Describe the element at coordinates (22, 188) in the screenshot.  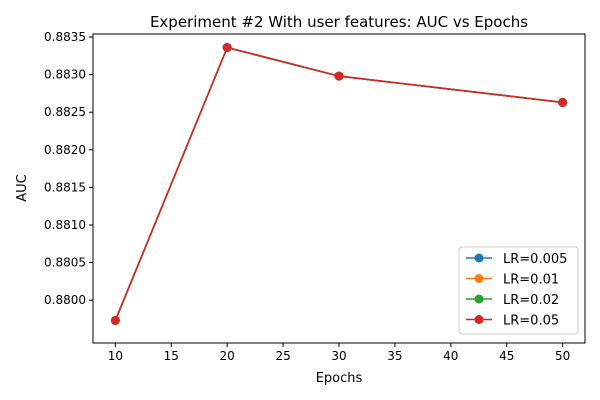
I see `y-axis-title: AUC` at that location.